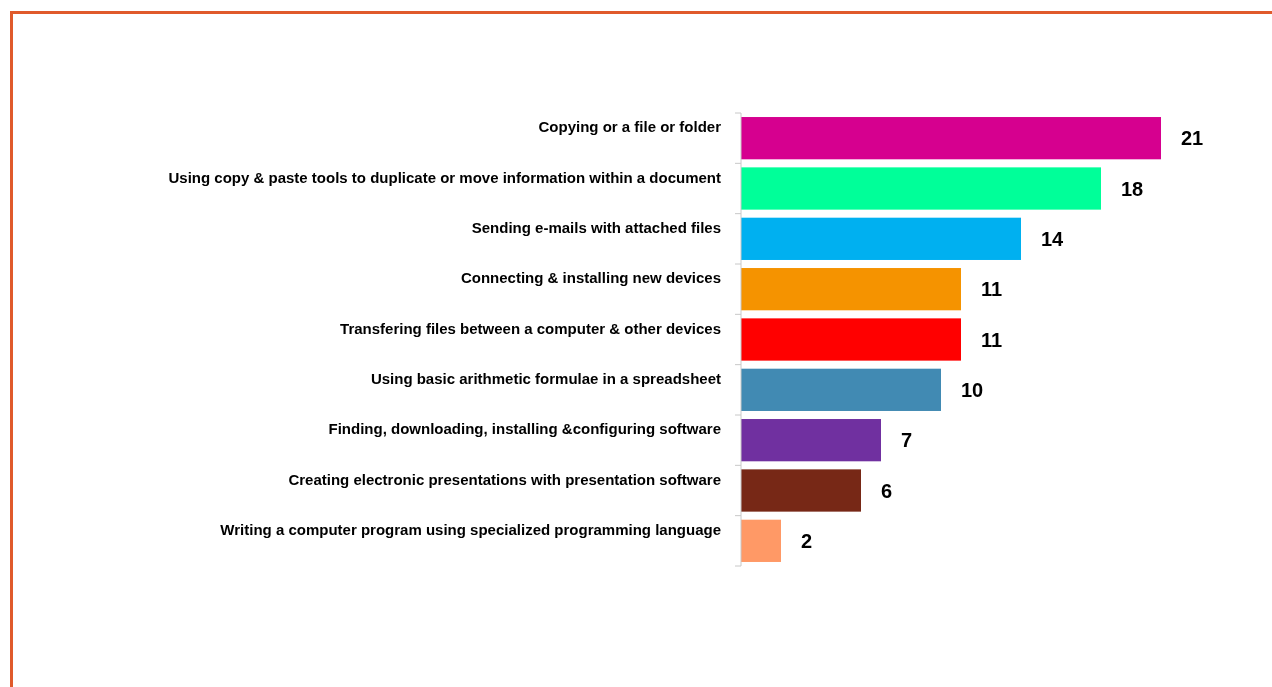 This screenshot has width=1272, height=687. Describe the element at coordinates (907, 440) in the screenshot. I see `data-label: 7` at that location.